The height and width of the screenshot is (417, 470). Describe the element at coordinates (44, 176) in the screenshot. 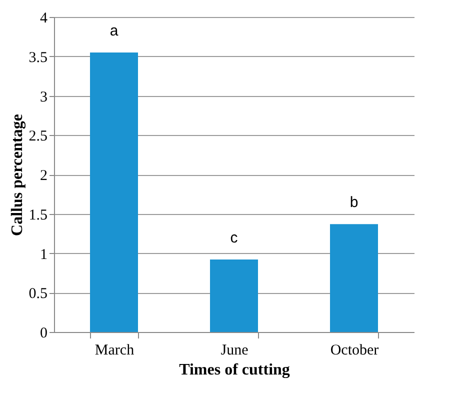

I see `y-tick-label: 2` at that location.